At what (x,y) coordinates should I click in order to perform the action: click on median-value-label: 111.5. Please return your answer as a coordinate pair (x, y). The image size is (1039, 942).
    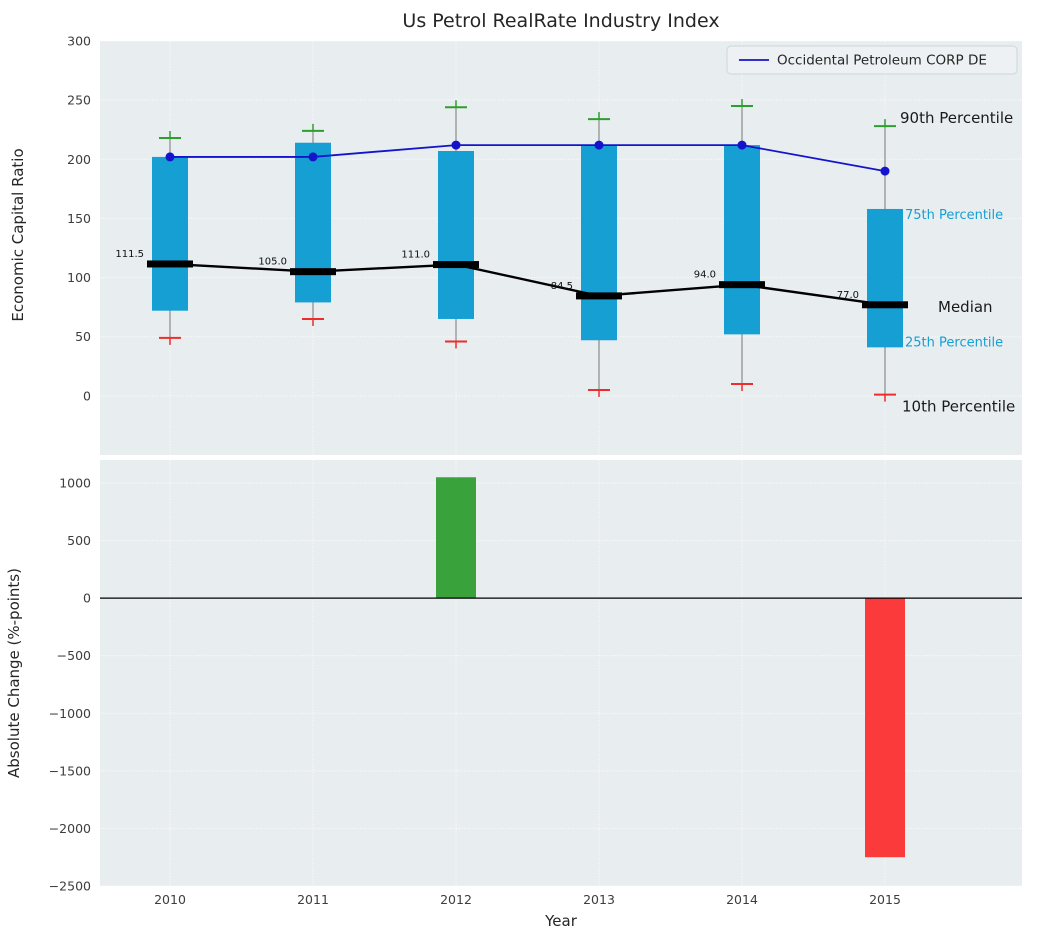
    Looking at the image, I should click on (129, 254).